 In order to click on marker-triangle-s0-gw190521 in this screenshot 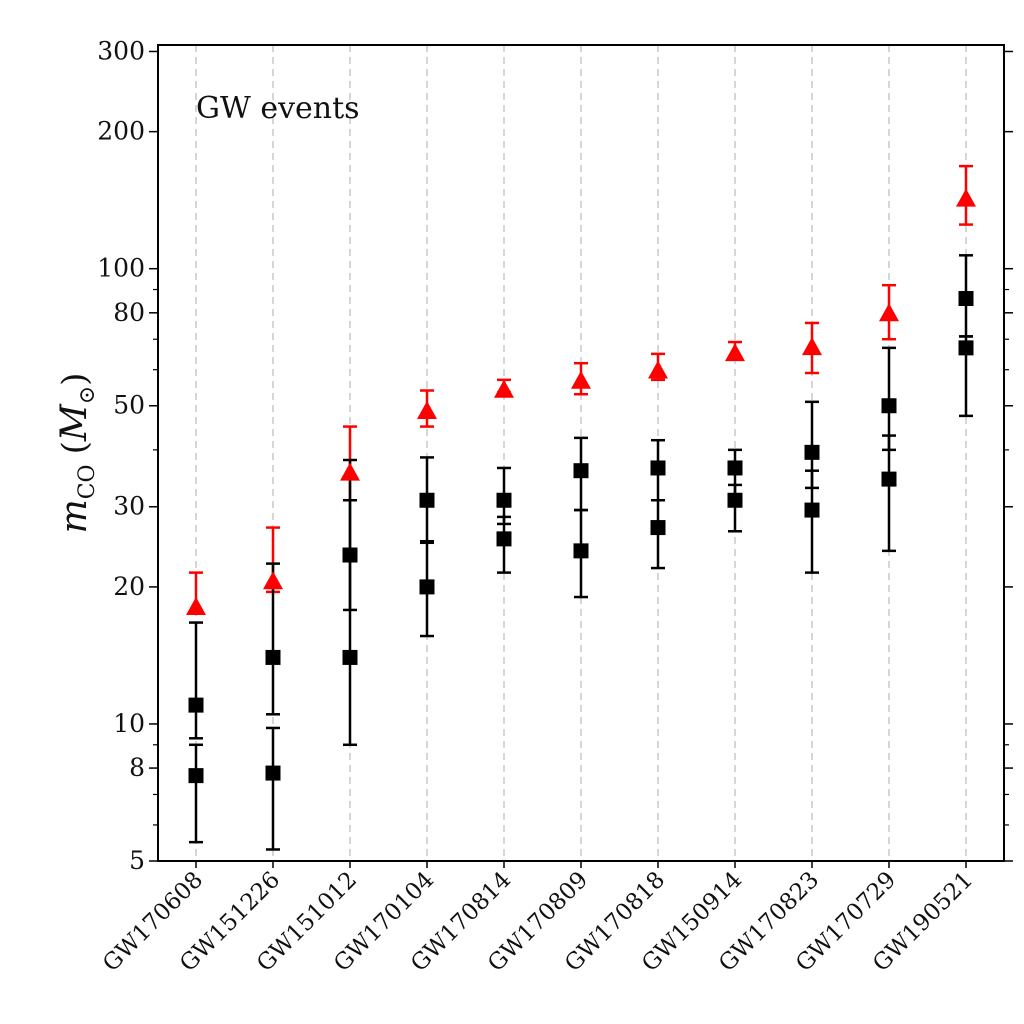, I will do `click(966, 197)`.